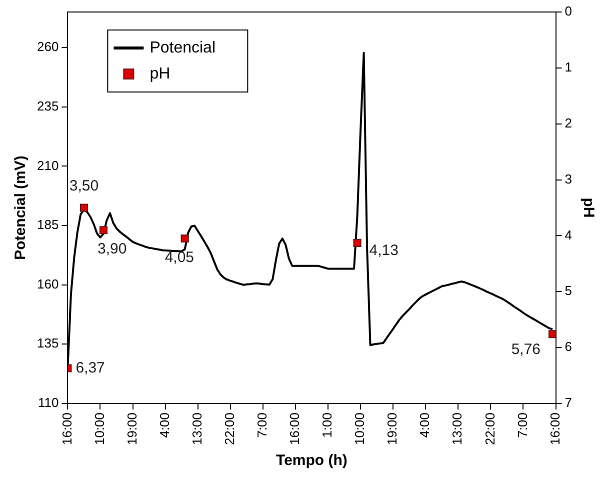  What do you see at coordinates (526, 349) in the screenshot?
I see `data-label: 5,76` at bounding box center [526, 349].